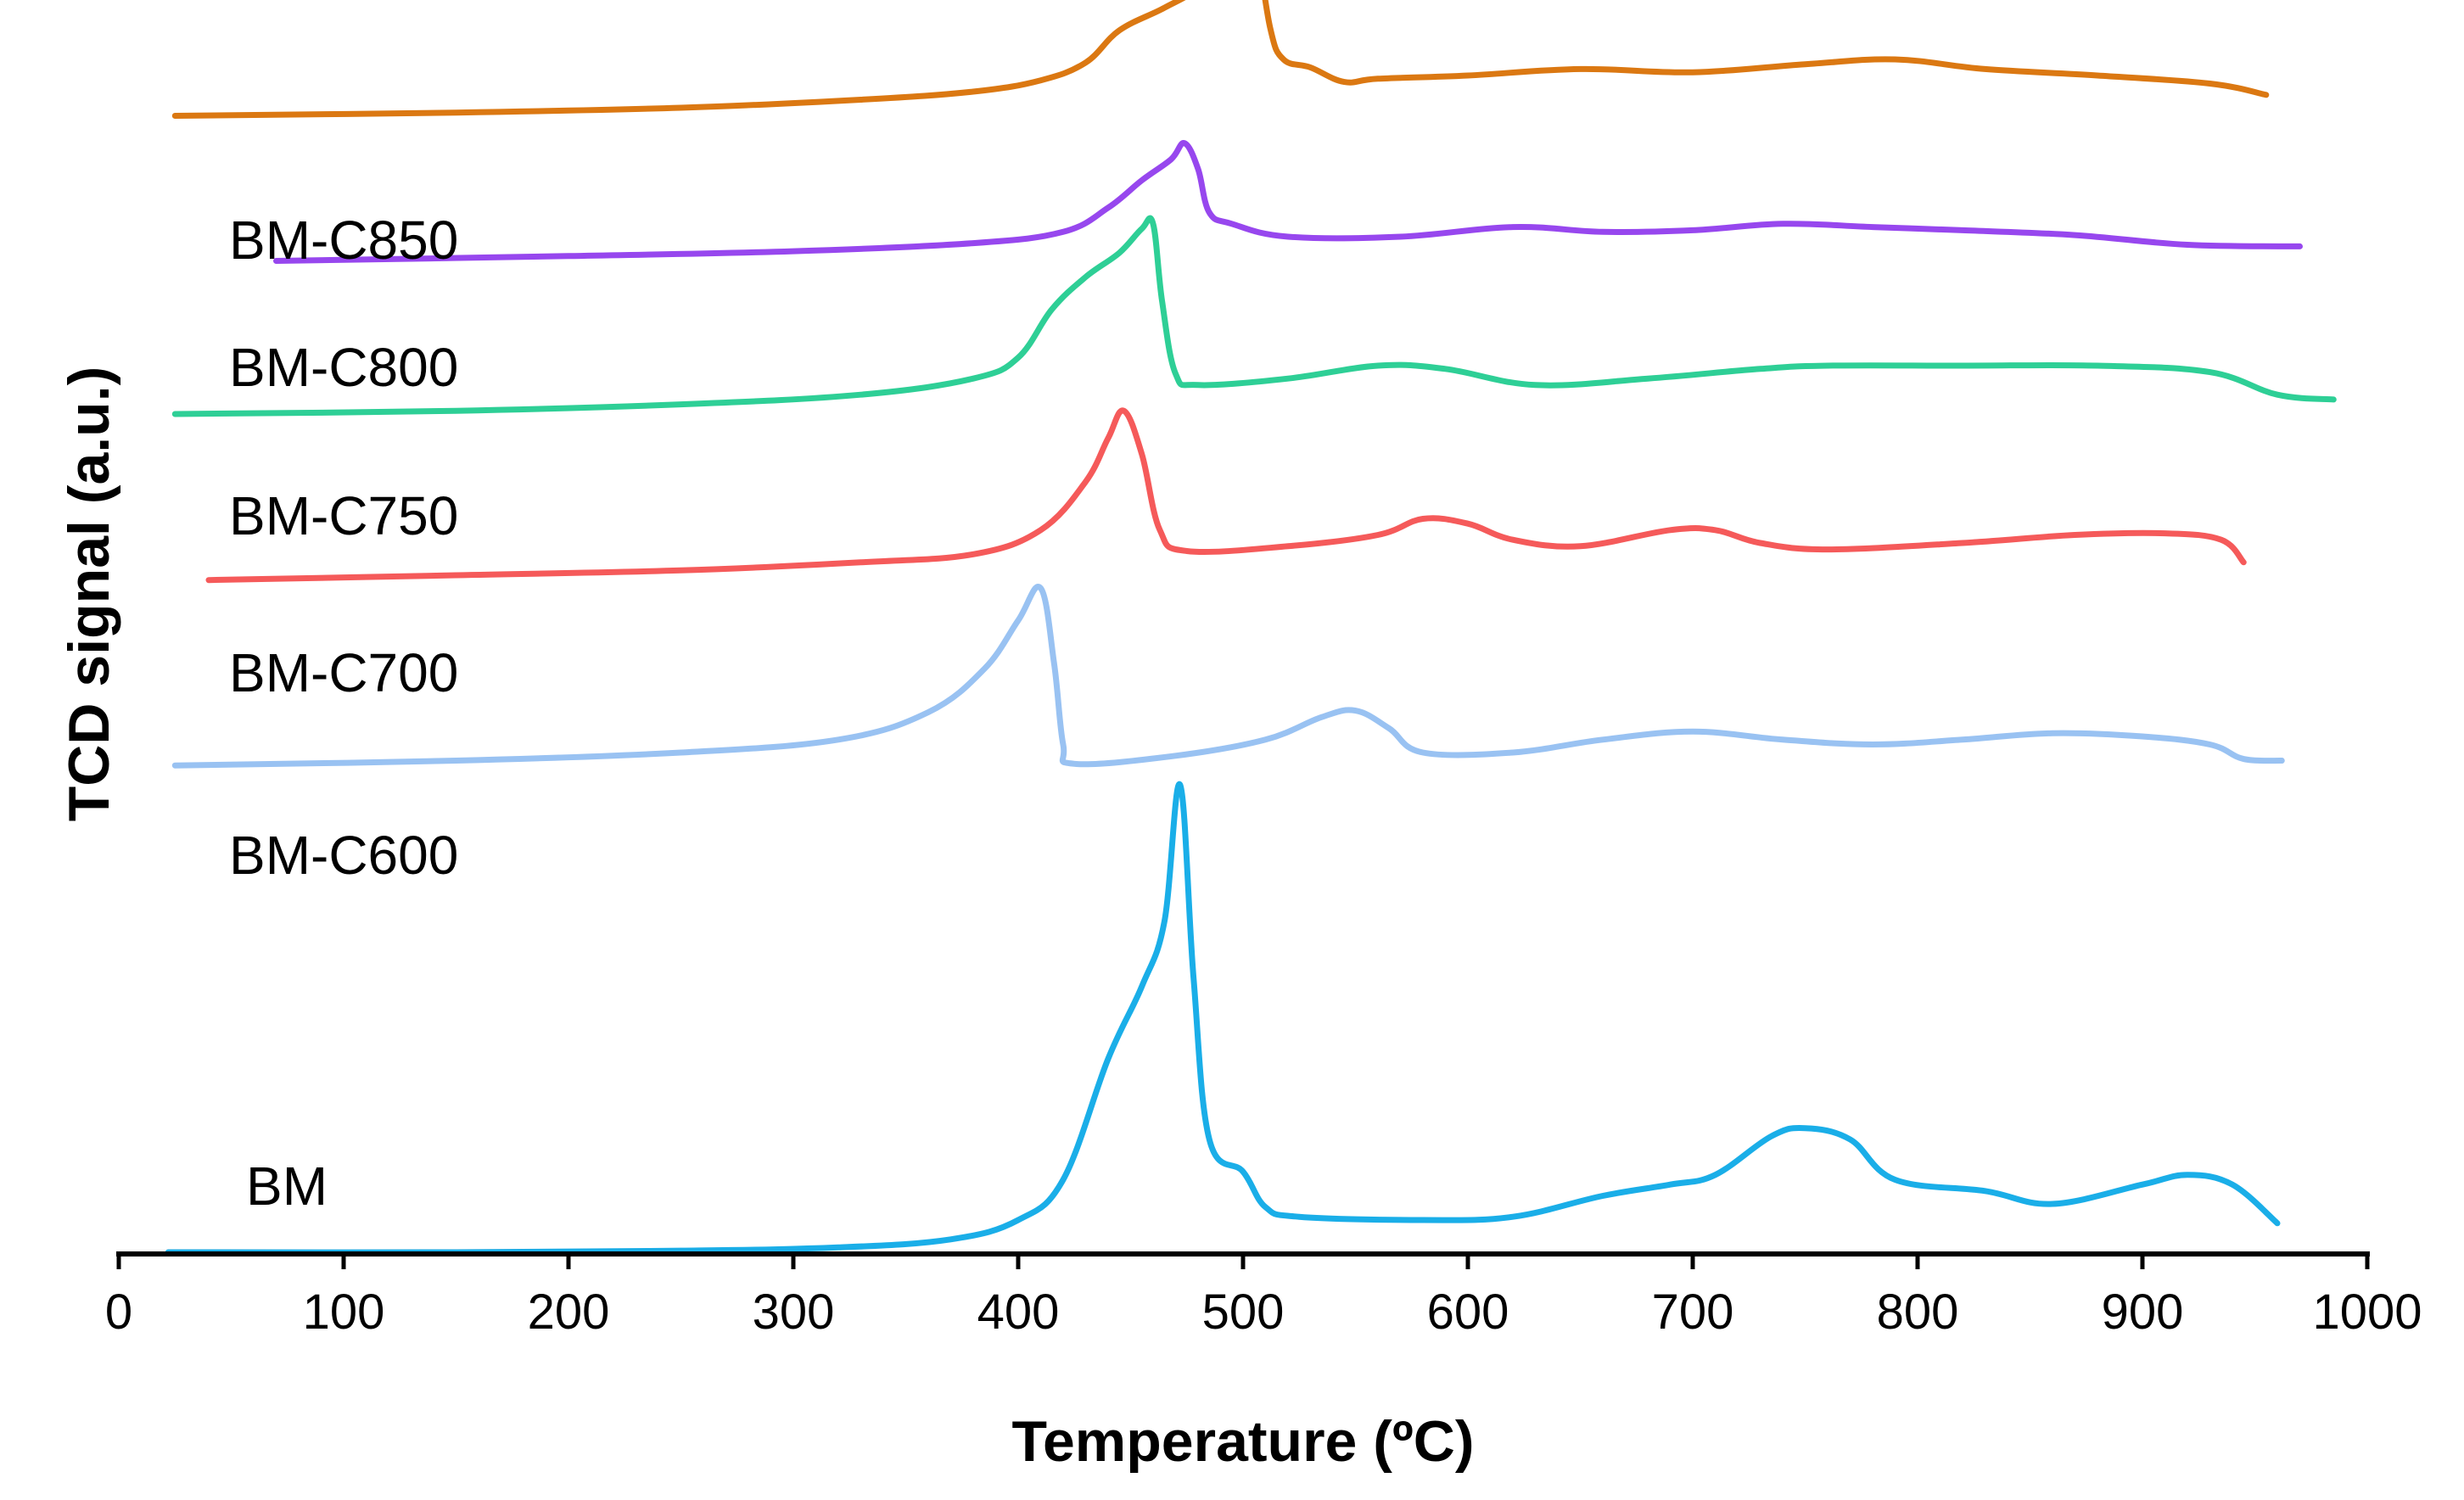 The height and width of the screenshot is (1500, 2464). Describe the element at coordinates (343, 714) in the screenshot. I see `series-labels: BM BM-C600 BM-C700 BM-C750 BM-C800 BM-C850` at that location.